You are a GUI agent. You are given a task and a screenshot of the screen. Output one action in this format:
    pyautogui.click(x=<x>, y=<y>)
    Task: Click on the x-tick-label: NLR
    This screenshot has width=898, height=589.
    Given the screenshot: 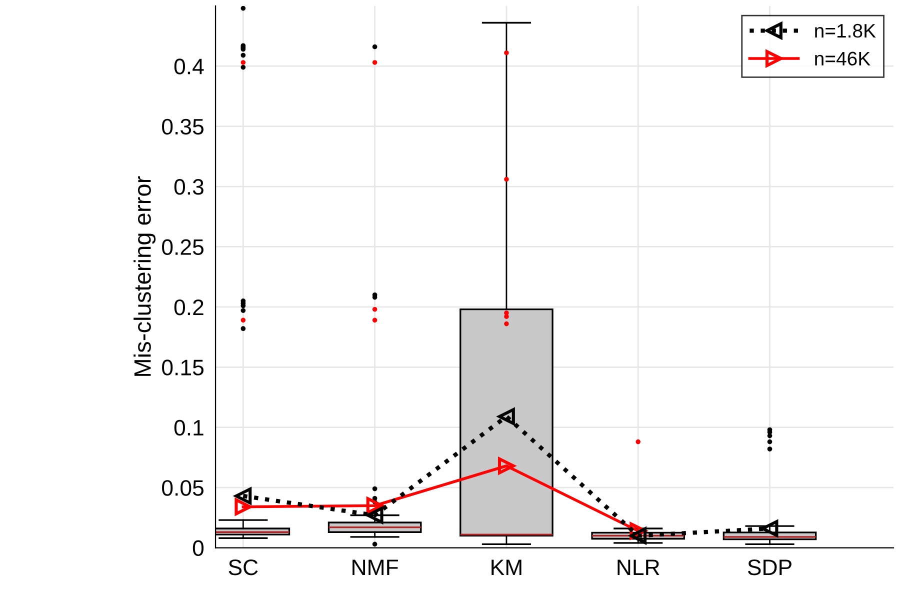 What is the action you would take?
    pyautogui.click(x=639, y=567)
    